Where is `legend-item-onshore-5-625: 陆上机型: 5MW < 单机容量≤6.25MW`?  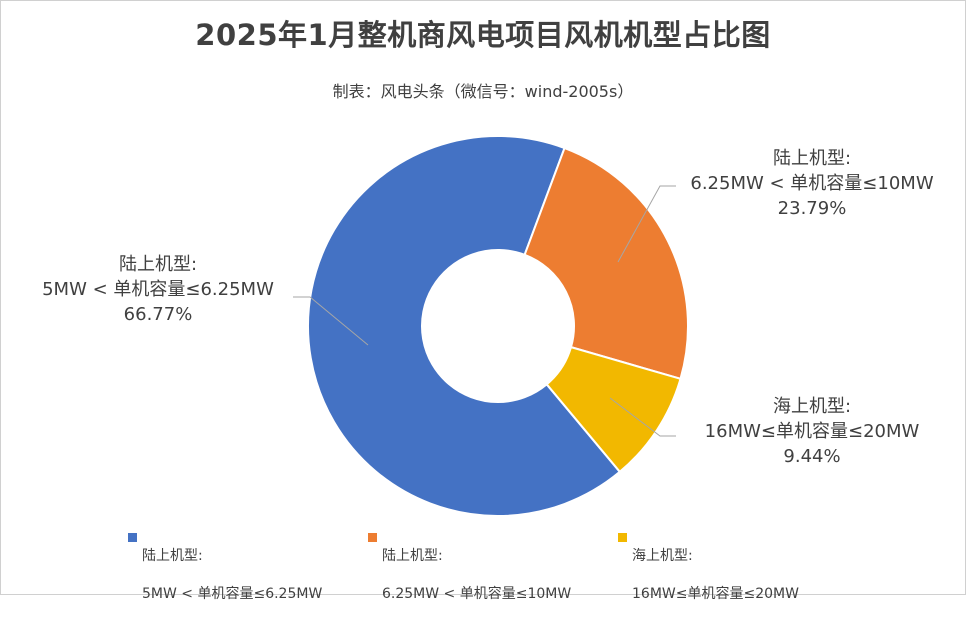
legend-item-onshore-5-625: 陆上机型: 5MW < 单机容量≤6.25MW is located at coordinates (225, 575).